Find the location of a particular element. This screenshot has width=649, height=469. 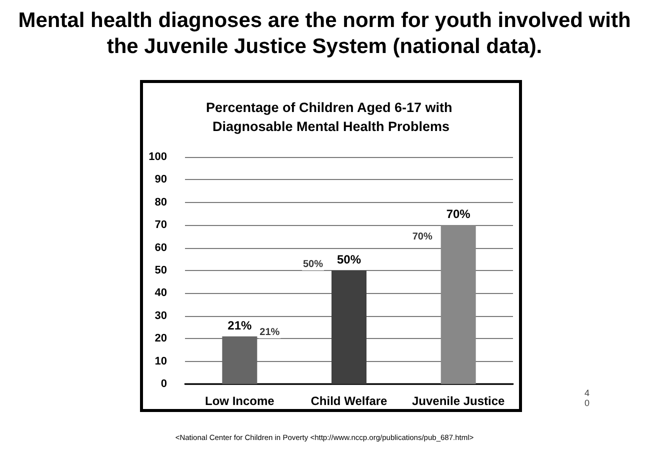

y-tick-label: 60 is located at coordinates (160, 248).